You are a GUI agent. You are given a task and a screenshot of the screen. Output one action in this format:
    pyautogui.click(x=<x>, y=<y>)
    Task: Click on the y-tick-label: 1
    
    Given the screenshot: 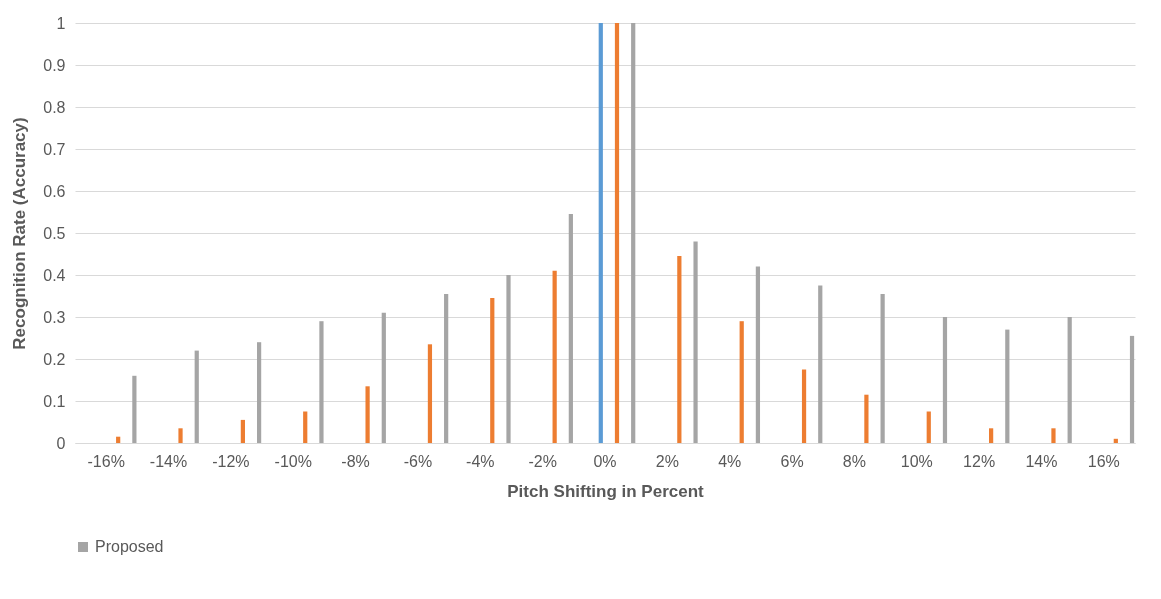 What is the action you would take?
    pyautogui.click(x=61, y=23)
    